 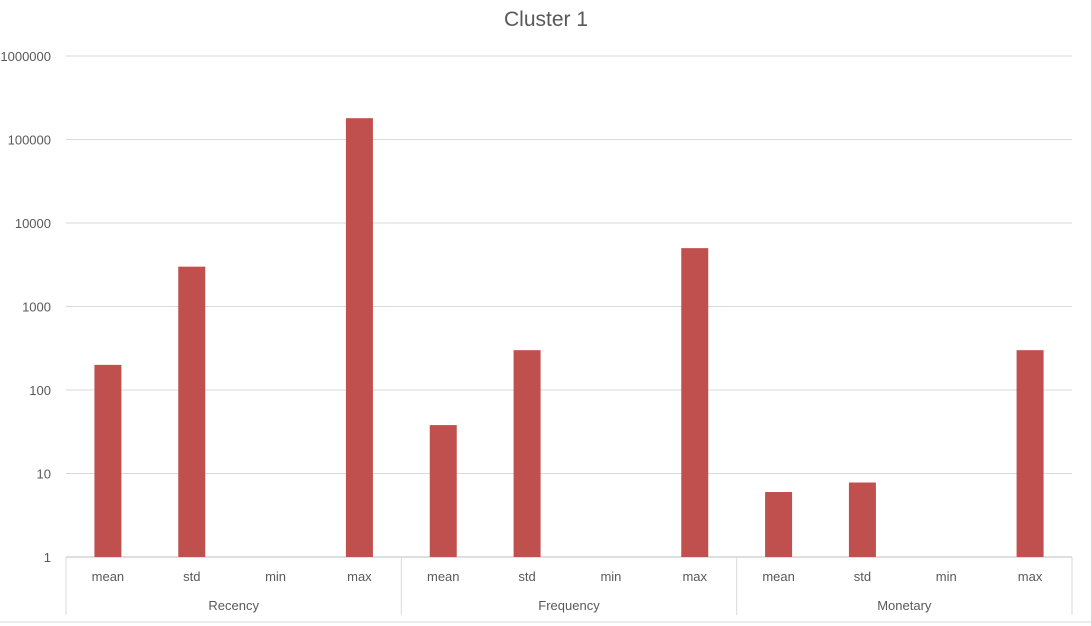 I want to click on chart-title: Cluster 1, so click(x=546, y=19).